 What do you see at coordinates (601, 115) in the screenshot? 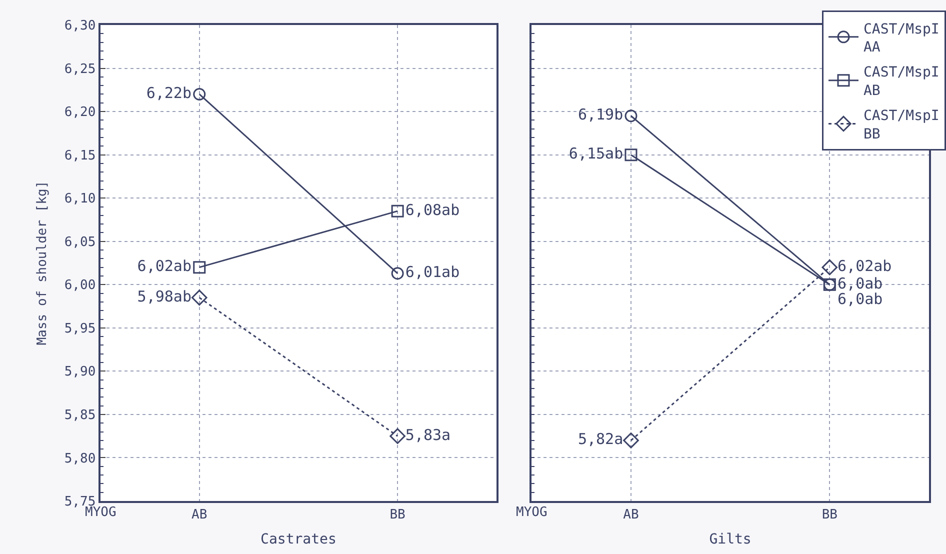
I see `data-label: 6,19b` at bounding box center [601, 115].